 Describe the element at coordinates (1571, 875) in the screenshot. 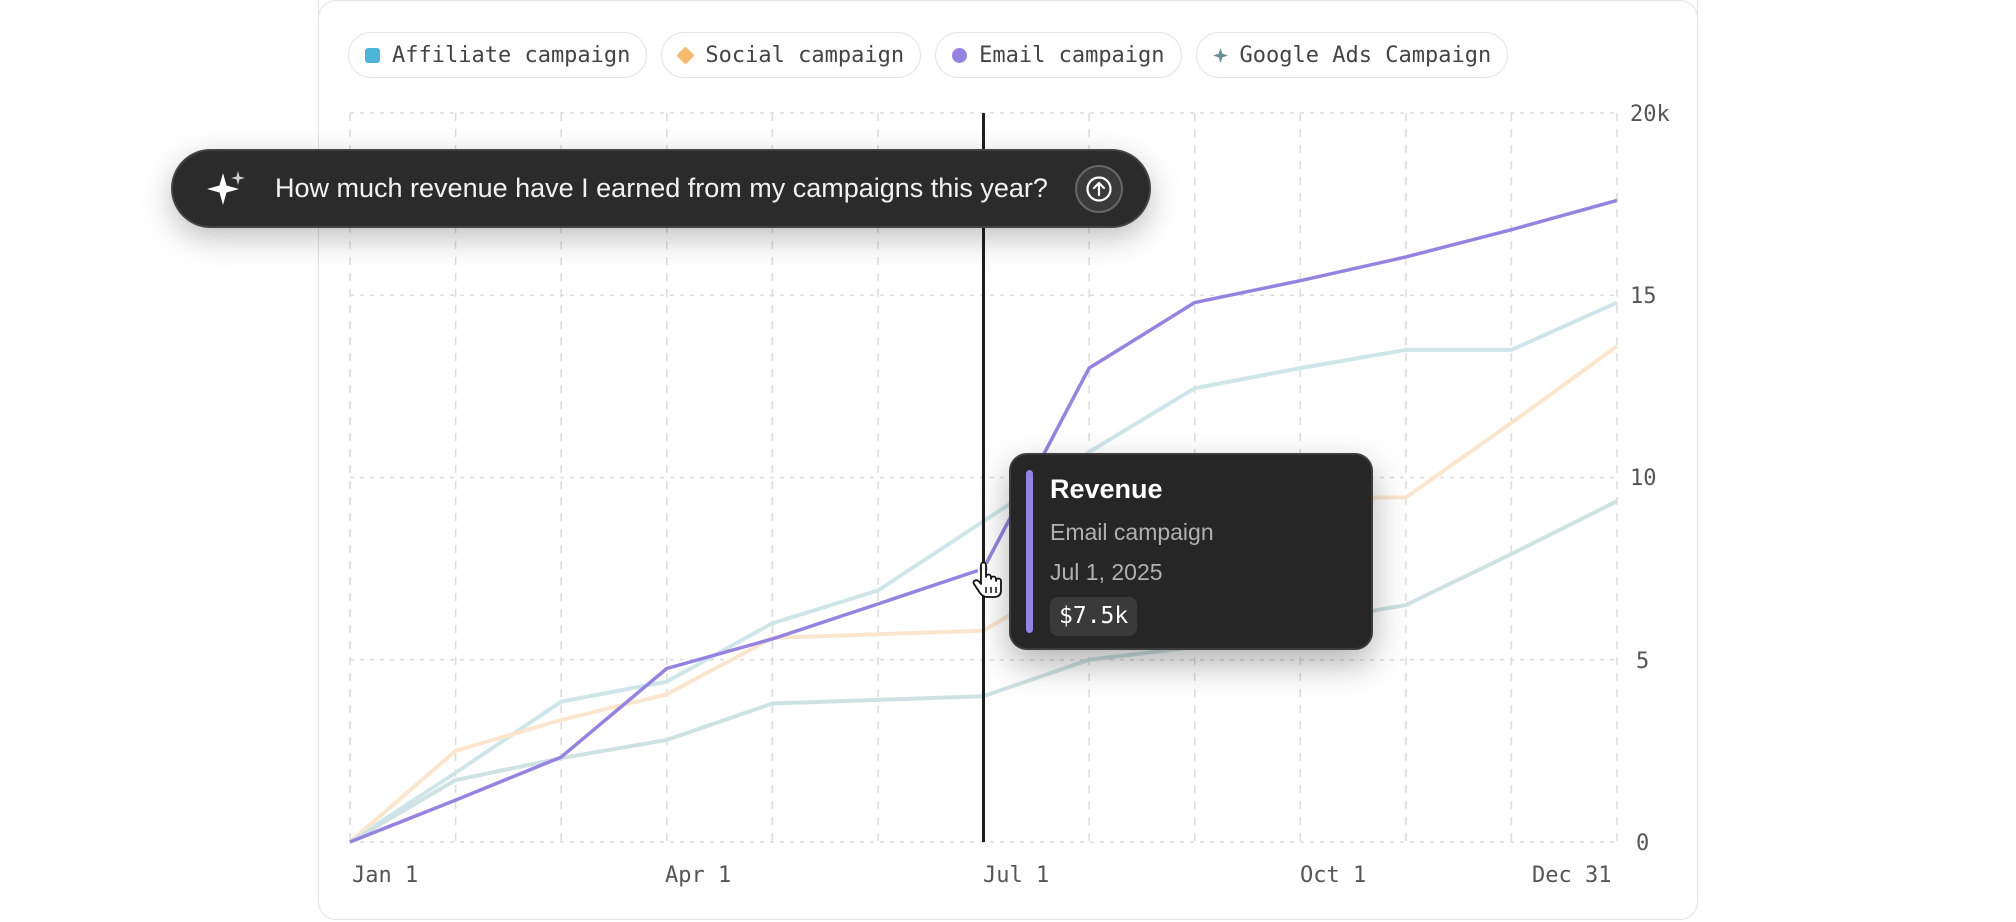

I see `x-tick-label: Dec 31` at that location.